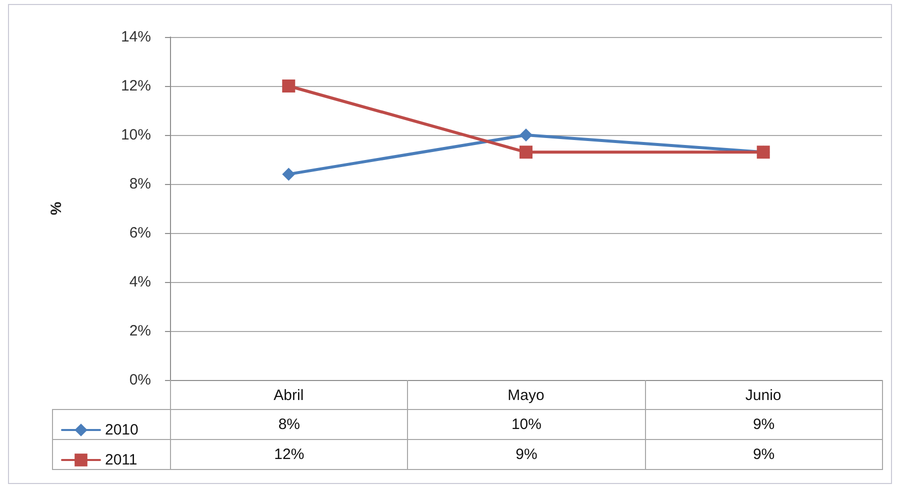 The height and width of the screenshot is (489, 898). What do you see at coordinates (121, 430) in the screenshot?
I see `legend-label: 2010` at bounding box center [121, 430].